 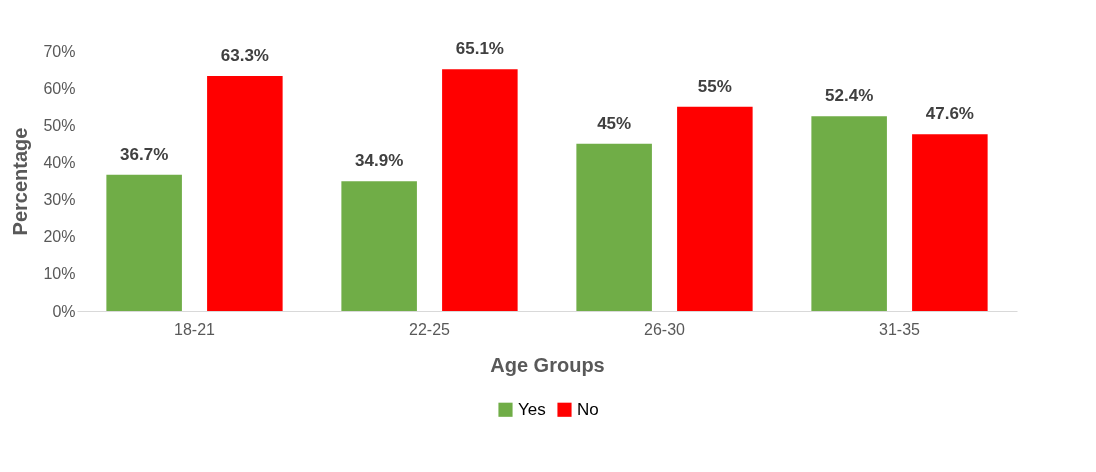 I want to click on x-tick-label: 18-21, so click(x=195, y=329).